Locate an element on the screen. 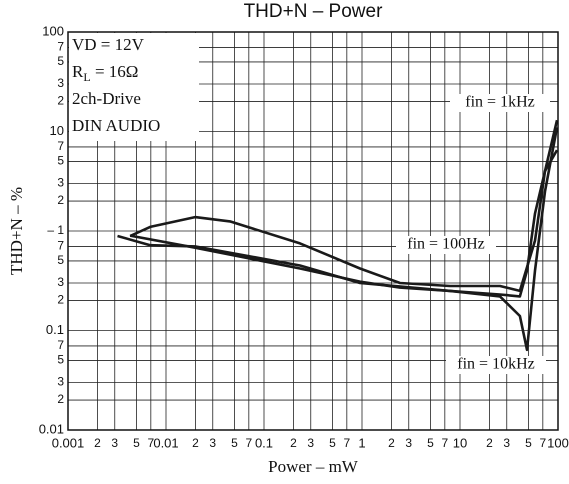 The image size is (569, 484). x-tick-label: 1 is located at coordinates (361, 442).